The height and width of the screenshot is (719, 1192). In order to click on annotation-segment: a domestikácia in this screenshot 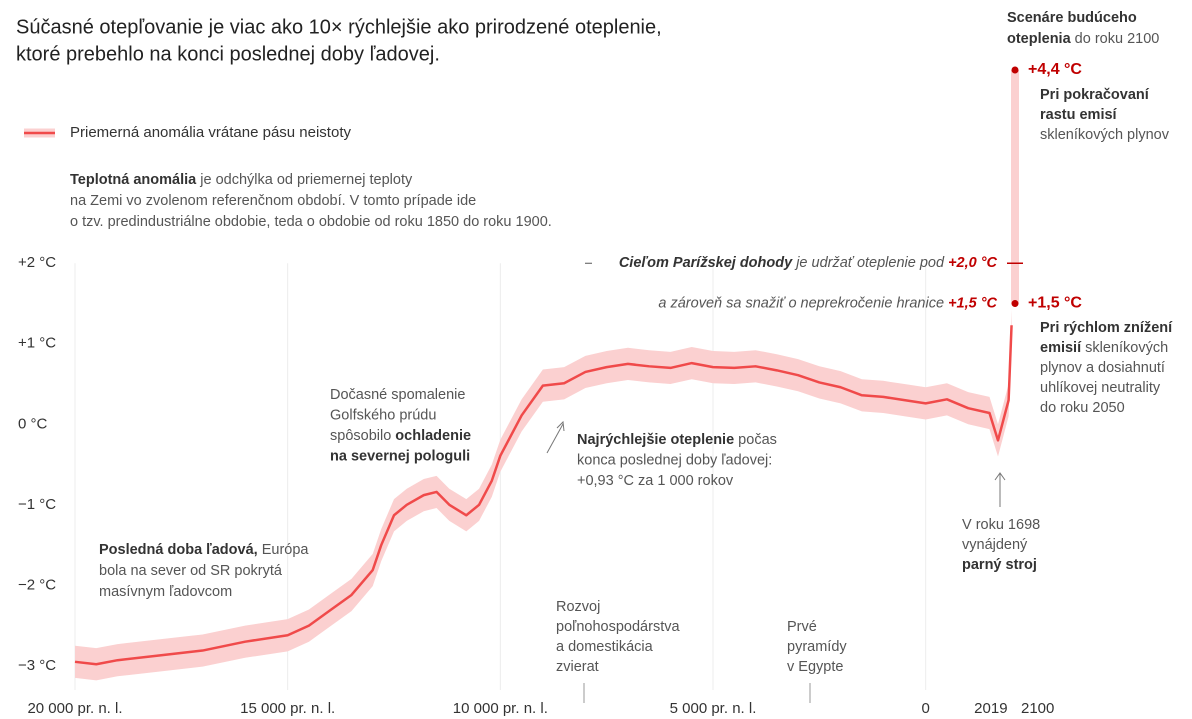, I will do `click(605, 647)`.